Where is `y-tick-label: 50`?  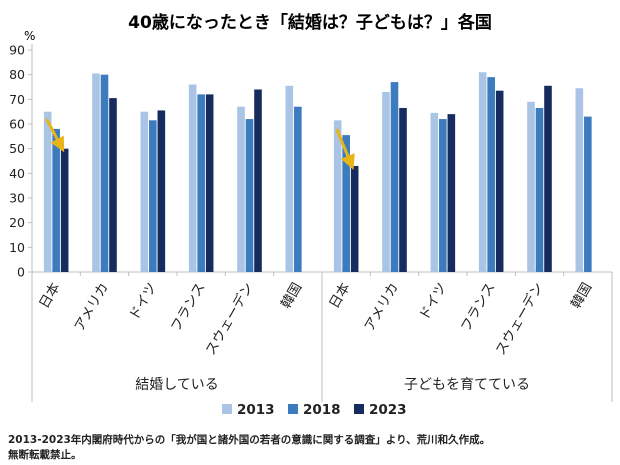 y-tick-label: 50 is located at coordinates (17, 148).